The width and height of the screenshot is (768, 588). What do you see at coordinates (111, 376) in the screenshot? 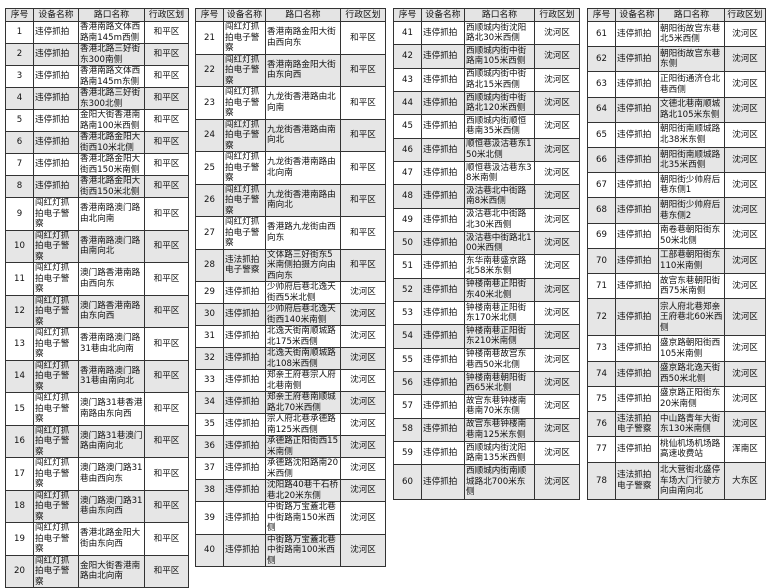
I see `intersection-name-cell: 香港南路澳门路31巷由南向北` at bounding box center [111, 376].